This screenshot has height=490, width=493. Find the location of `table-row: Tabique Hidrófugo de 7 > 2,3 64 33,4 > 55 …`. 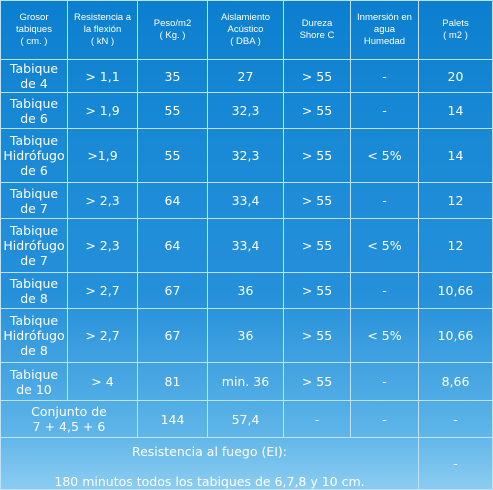

table-row: Tabique Hidrófugo de 7 > 2,3 64 33,4 > 55 … is located at coordinates (246, 246).